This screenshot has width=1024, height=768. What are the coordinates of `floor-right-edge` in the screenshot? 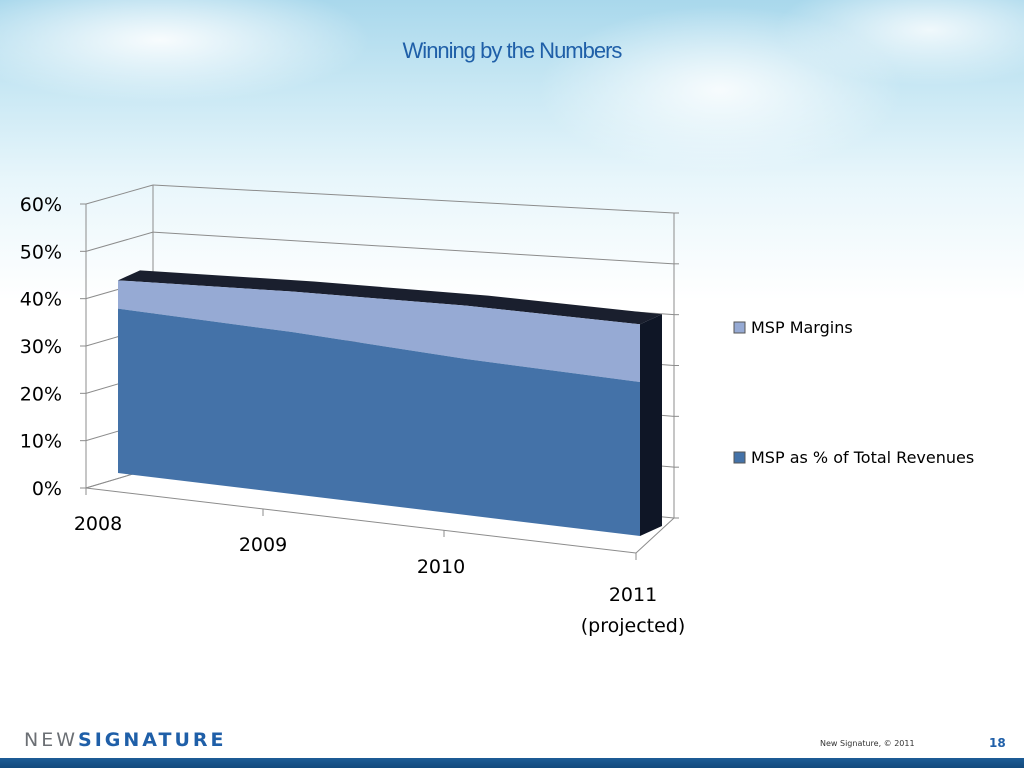 It's located at (655, 535).